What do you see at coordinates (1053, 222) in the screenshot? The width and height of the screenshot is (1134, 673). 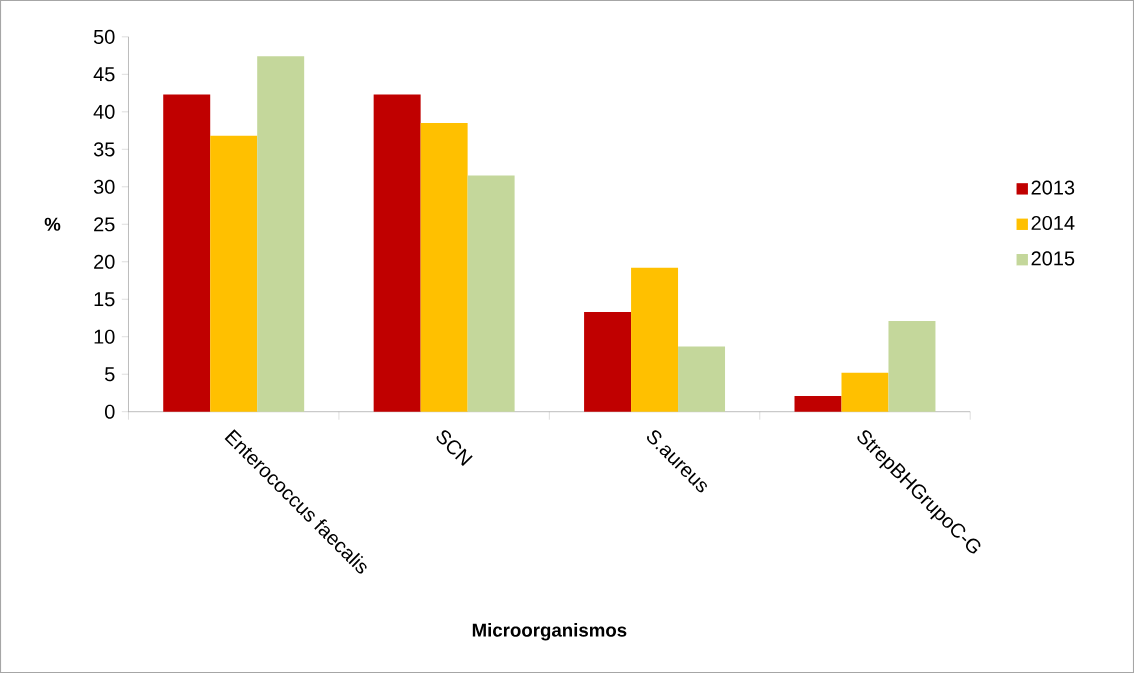 I see `legend-label: 2014` at bounding box center [1053, 222].